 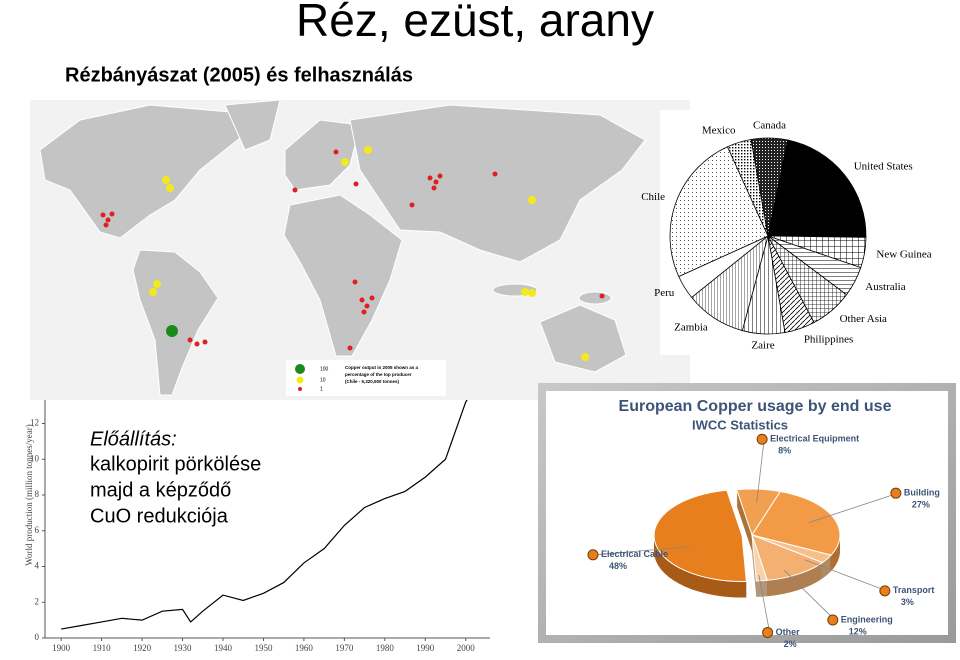 I want to click on slice-label: Mexico, so click(x=719, y=130).